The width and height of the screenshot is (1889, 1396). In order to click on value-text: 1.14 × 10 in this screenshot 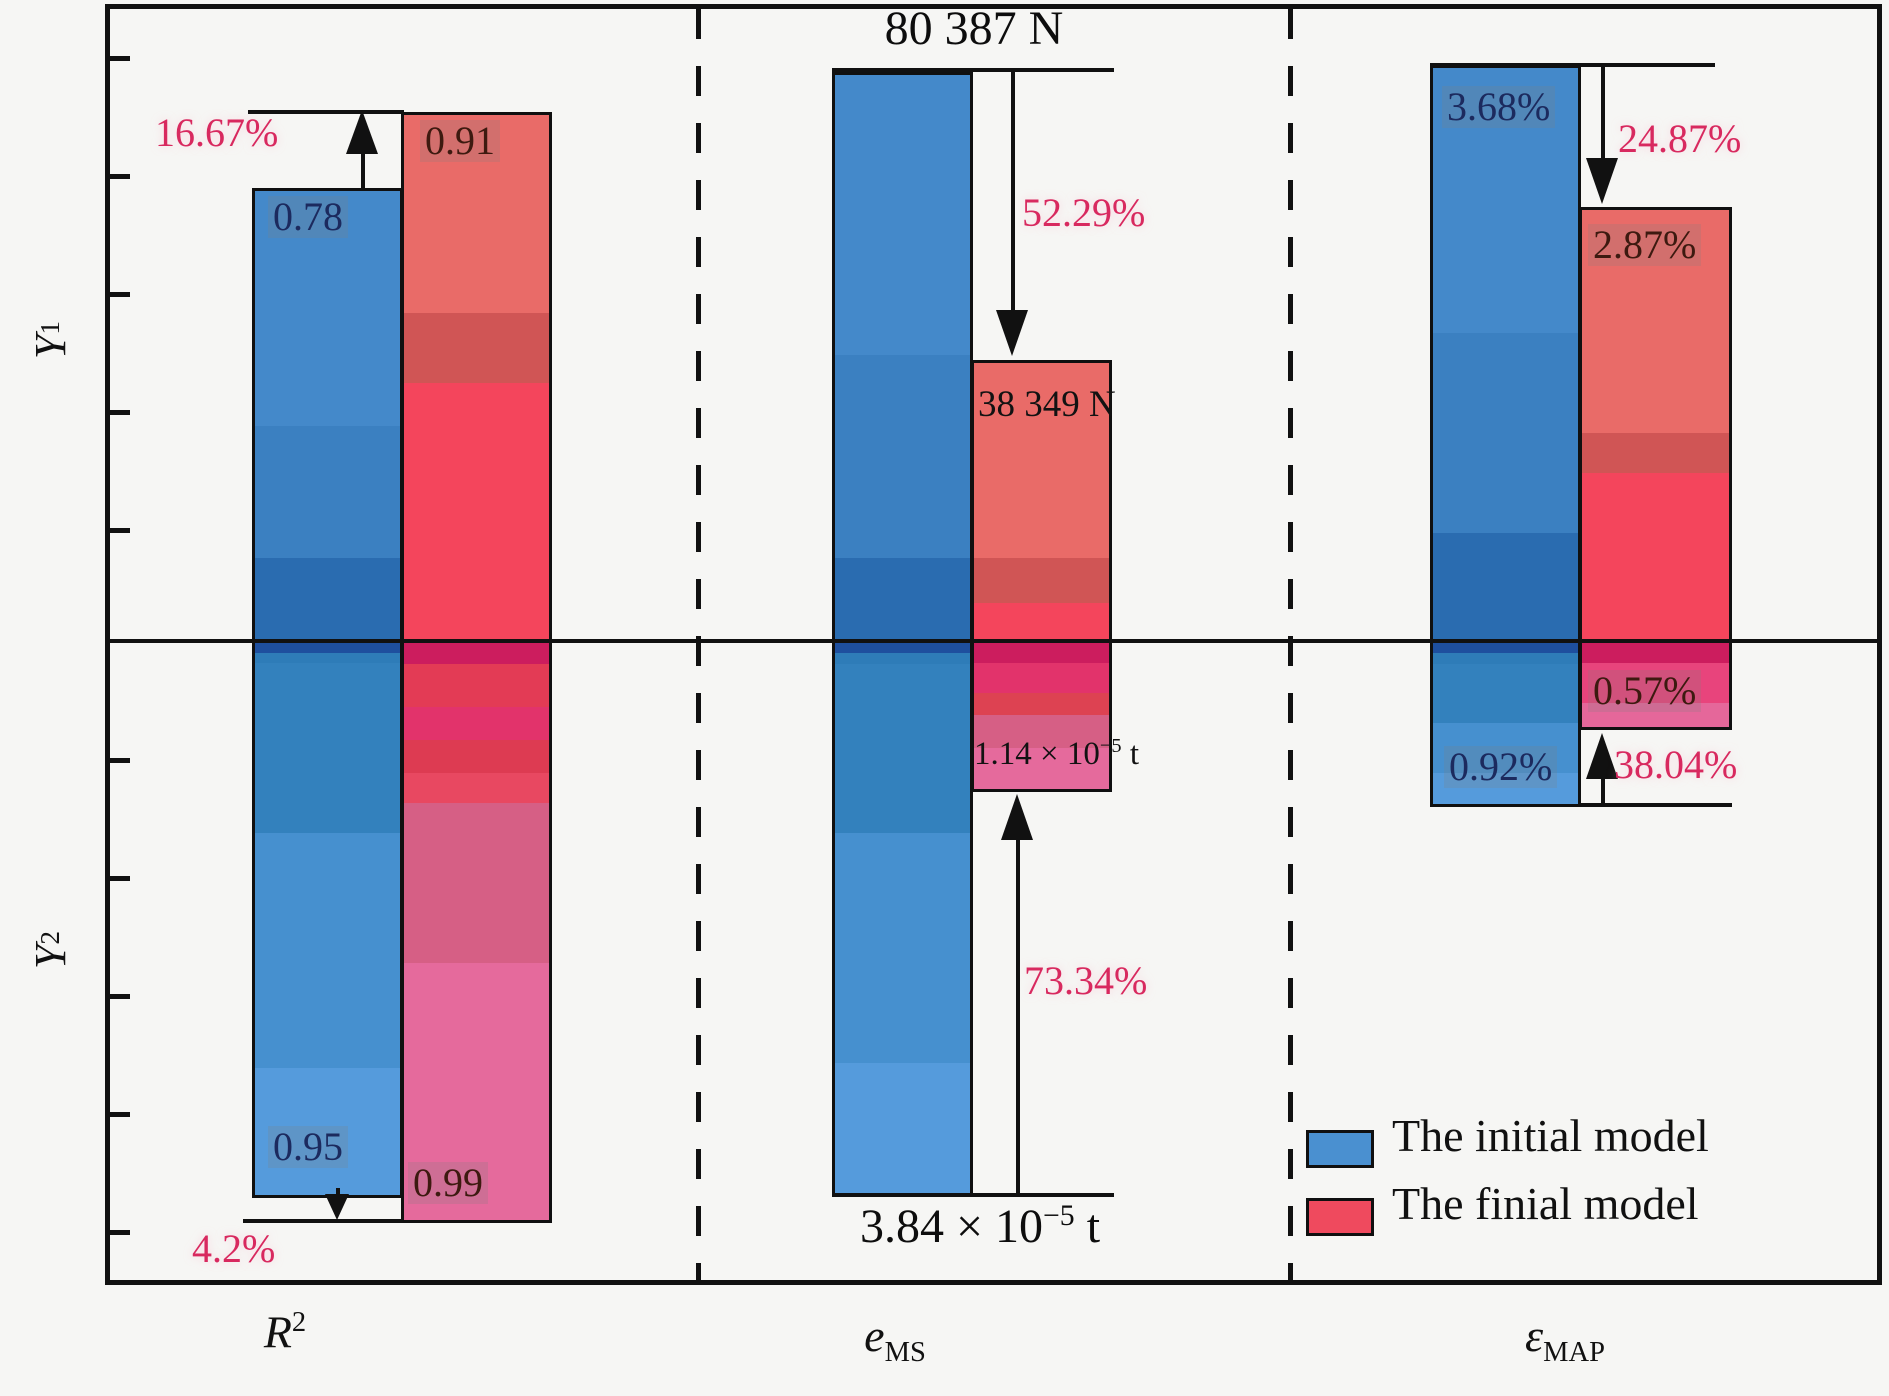, I will do `click(1037, 754)`.